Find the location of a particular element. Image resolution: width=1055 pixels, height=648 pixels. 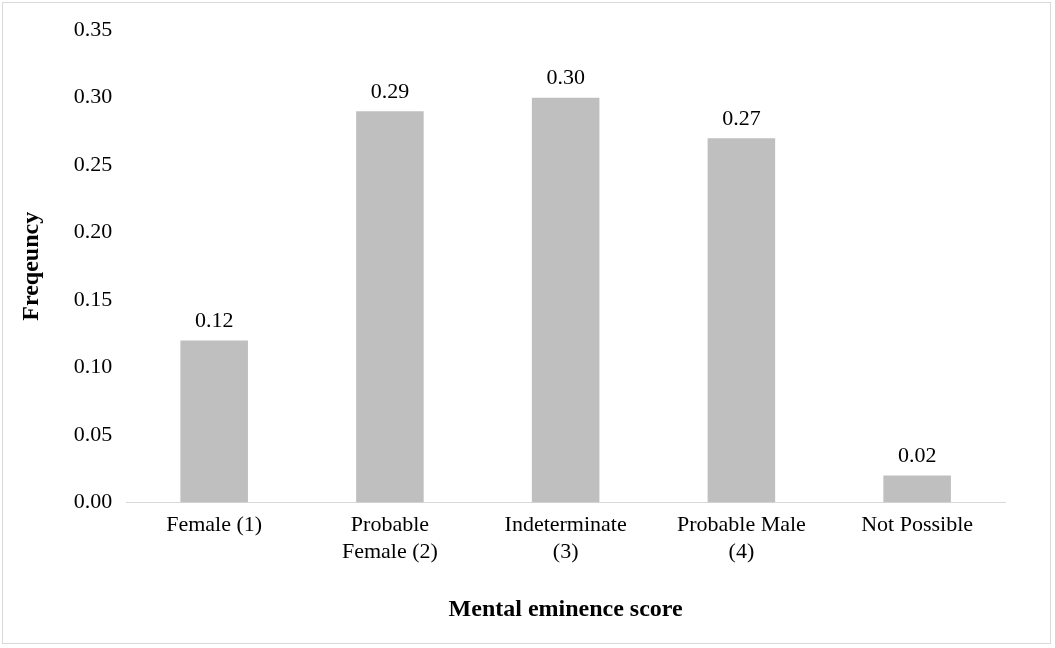

x-tick-label: Not Possible is located at coordinates (917, 524).